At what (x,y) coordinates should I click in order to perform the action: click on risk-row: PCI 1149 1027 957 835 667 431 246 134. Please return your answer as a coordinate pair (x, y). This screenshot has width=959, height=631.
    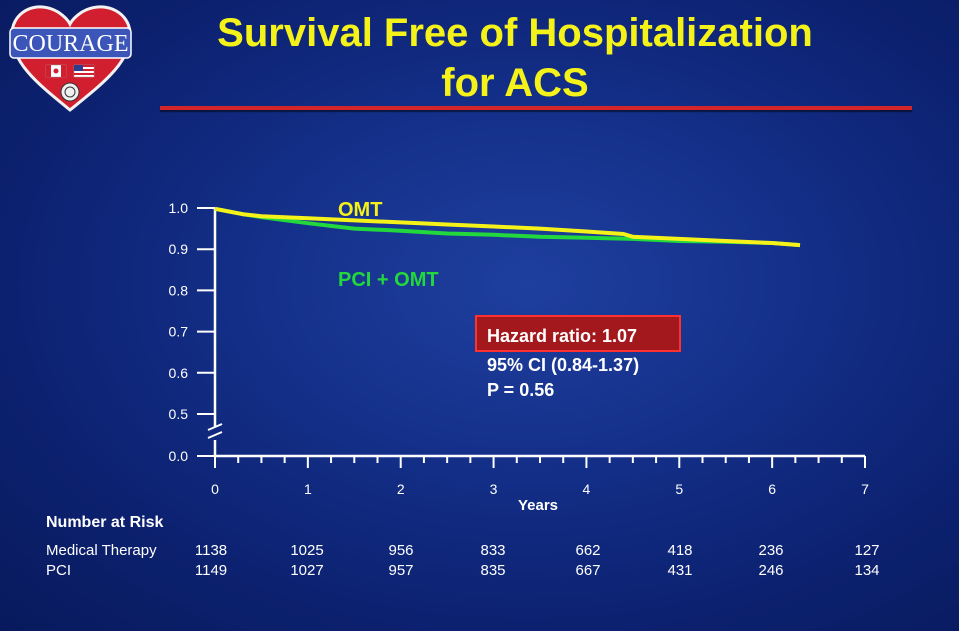
    Looking at the image, I should click on (496, 572).